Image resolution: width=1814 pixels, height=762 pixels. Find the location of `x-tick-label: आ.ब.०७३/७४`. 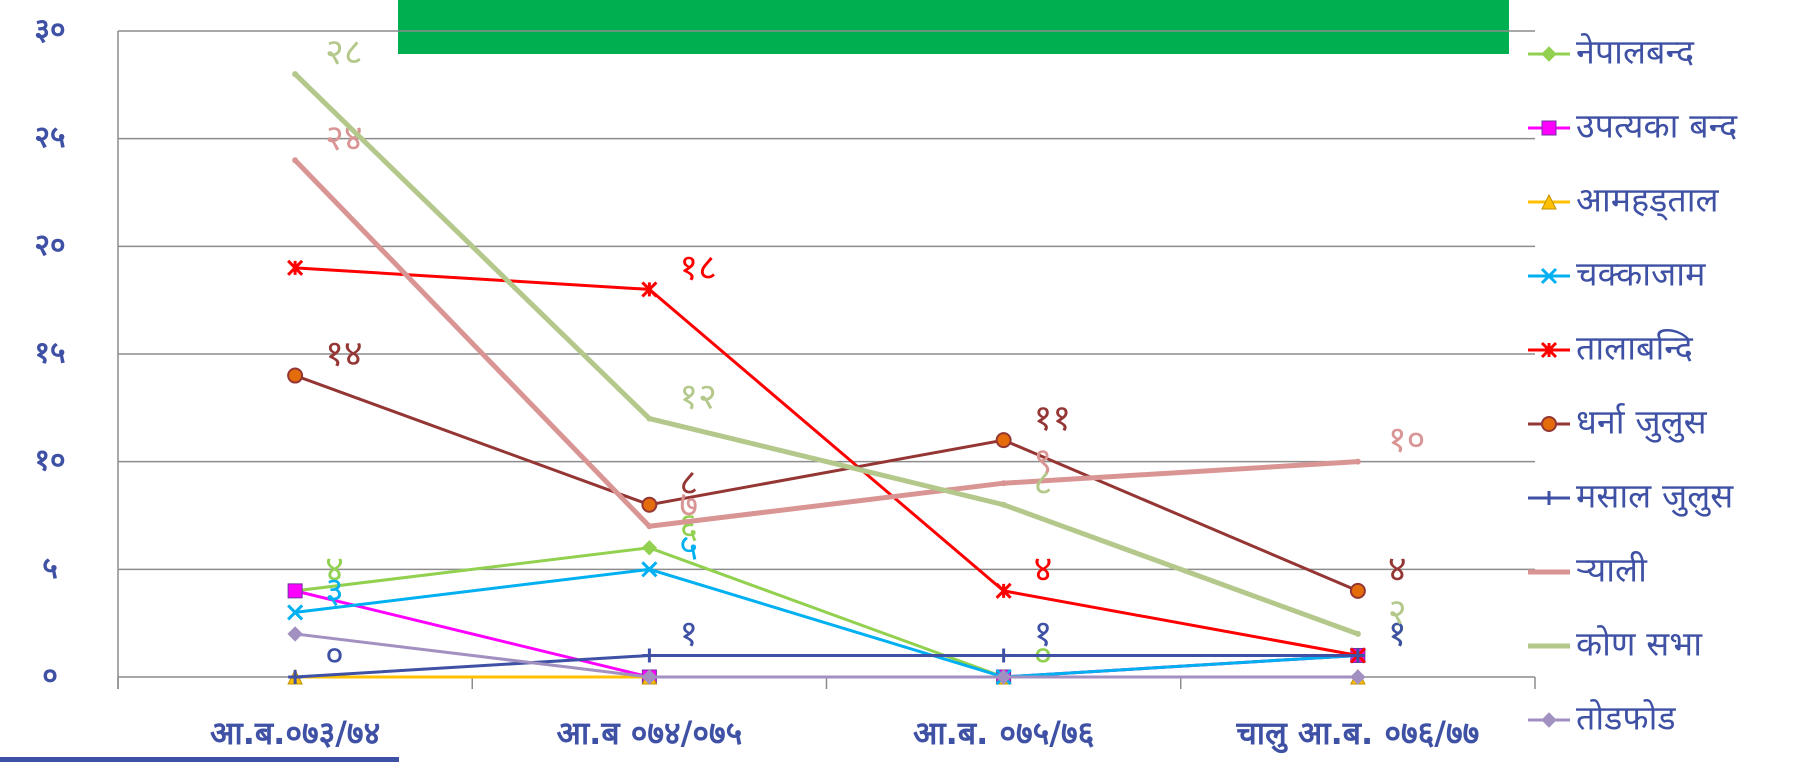

x-tick-label: आ.ब.०७३/७४ is located at coordinates (295, 733).